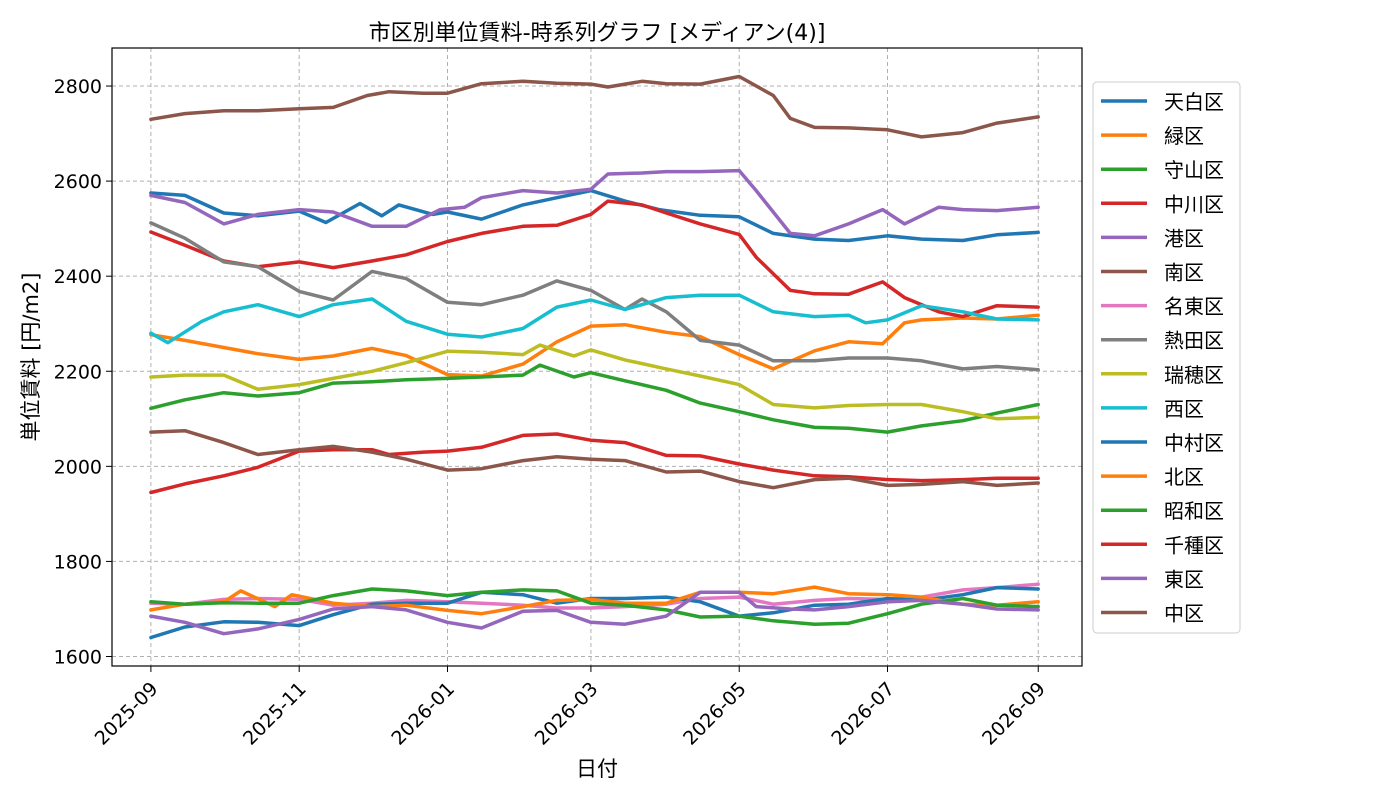 The width and height of the screenshot is (1400, 800). I want to click on legend-label: 名東区, so click(1194, 307).